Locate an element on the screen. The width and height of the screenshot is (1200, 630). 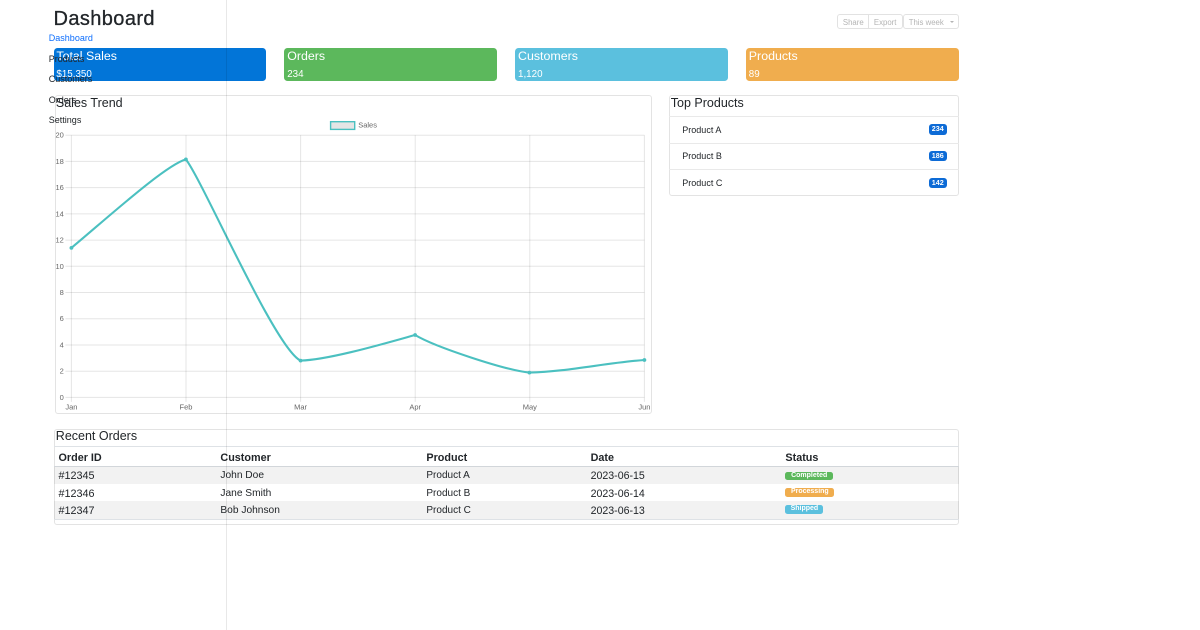
svg-text: 14 is located at coordinates (59, 213).